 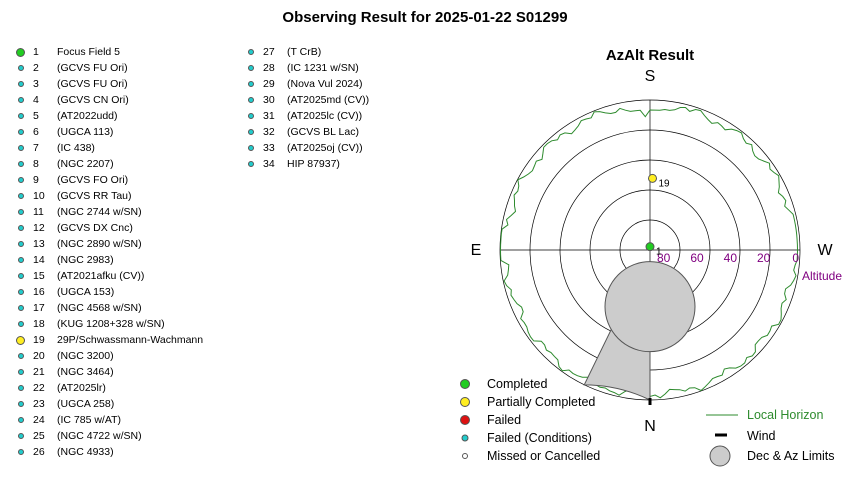 What do you see at coordinates (109, 276) in the screenshot?
I see `target-row: 15 (AT2021afku (CV))` at bounding box center [109, 276].